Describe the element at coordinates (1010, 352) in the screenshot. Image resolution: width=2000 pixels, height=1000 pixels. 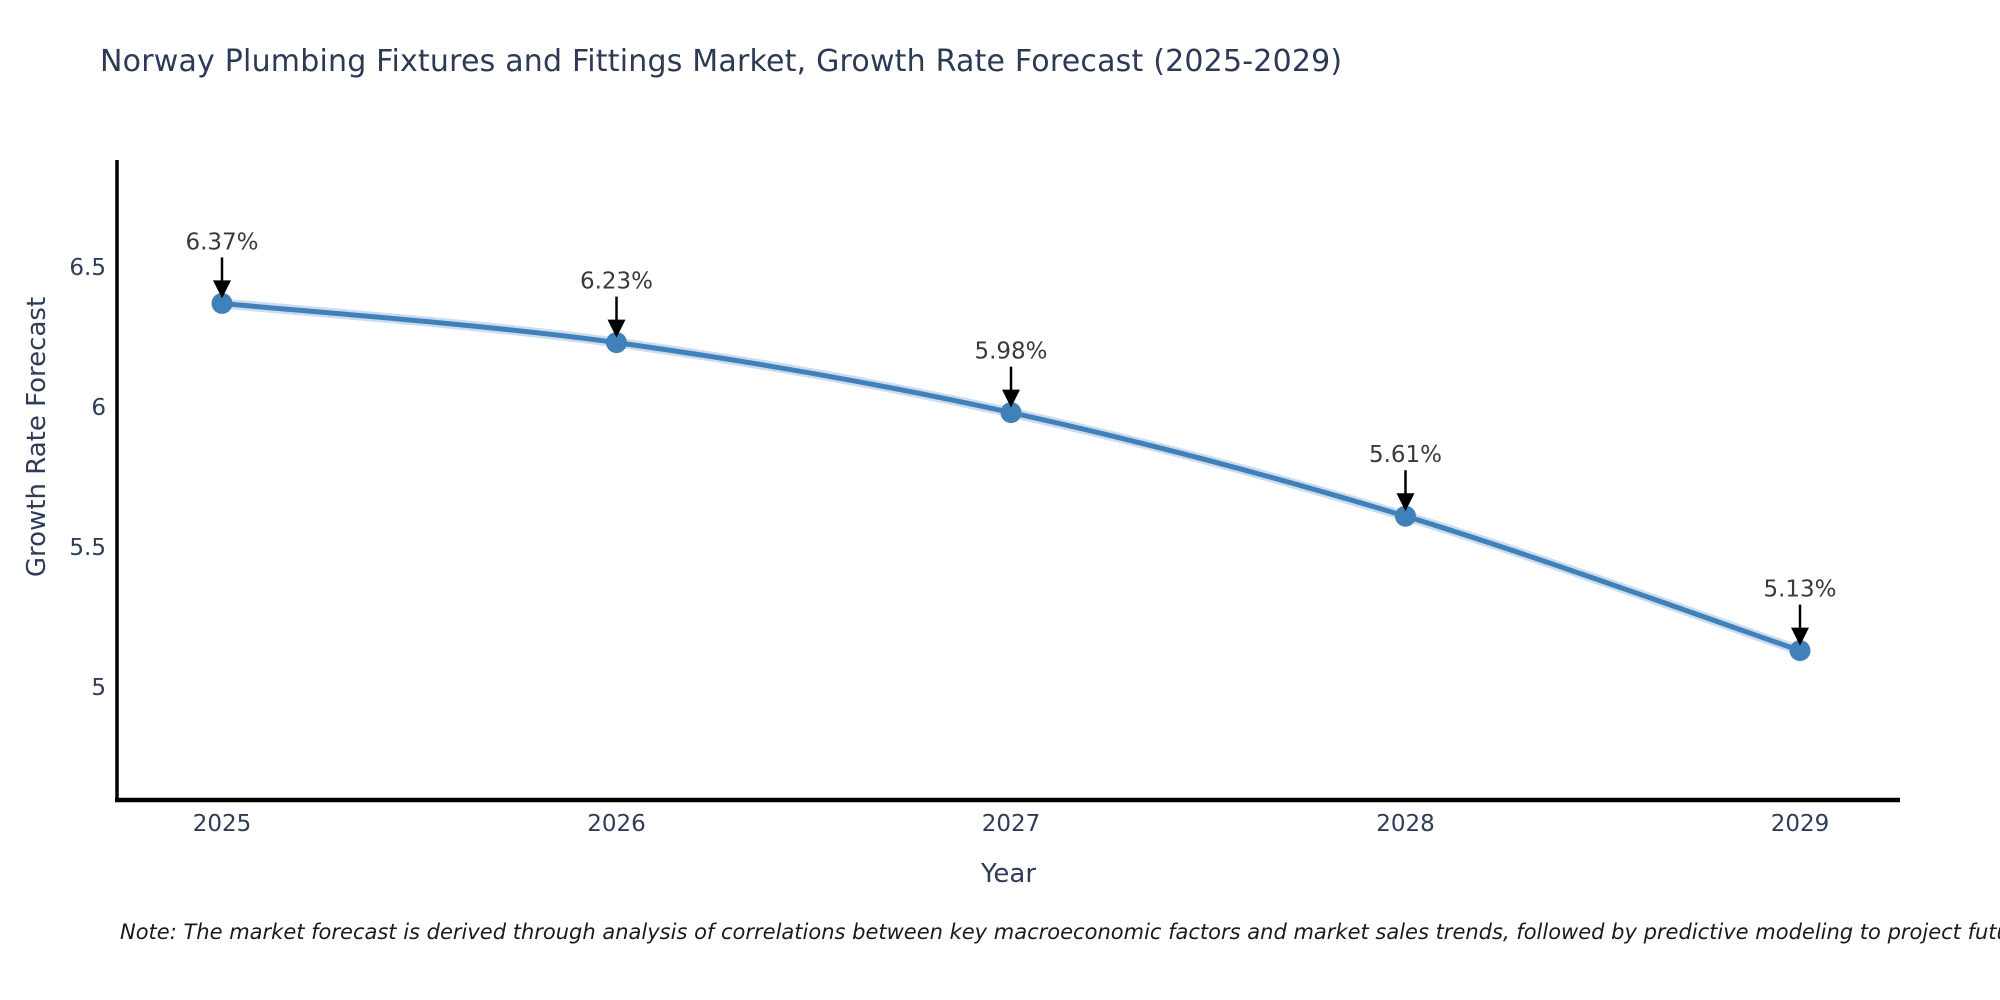
I see `point-value-label: 5.98%` at that location.